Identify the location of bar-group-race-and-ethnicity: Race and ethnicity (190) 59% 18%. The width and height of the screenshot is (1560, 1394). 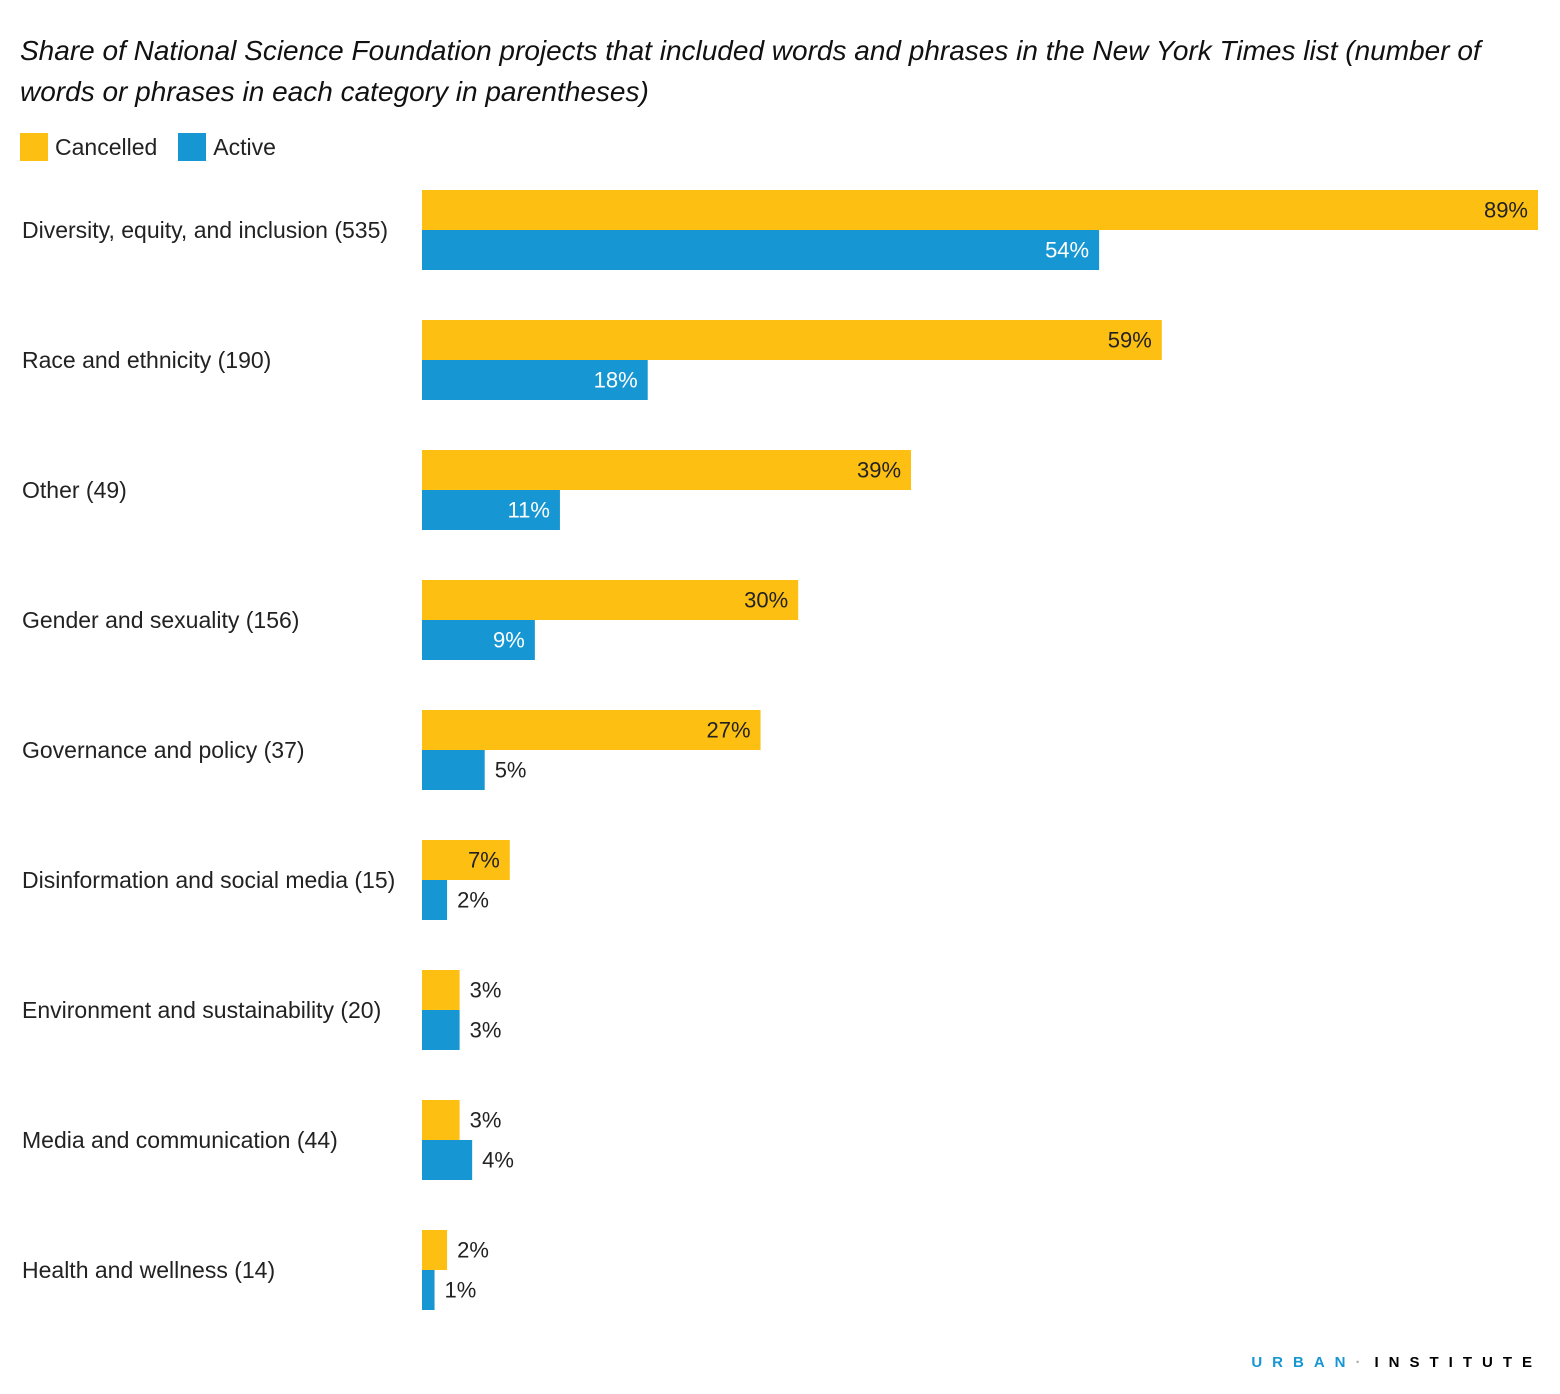
(592, 360).